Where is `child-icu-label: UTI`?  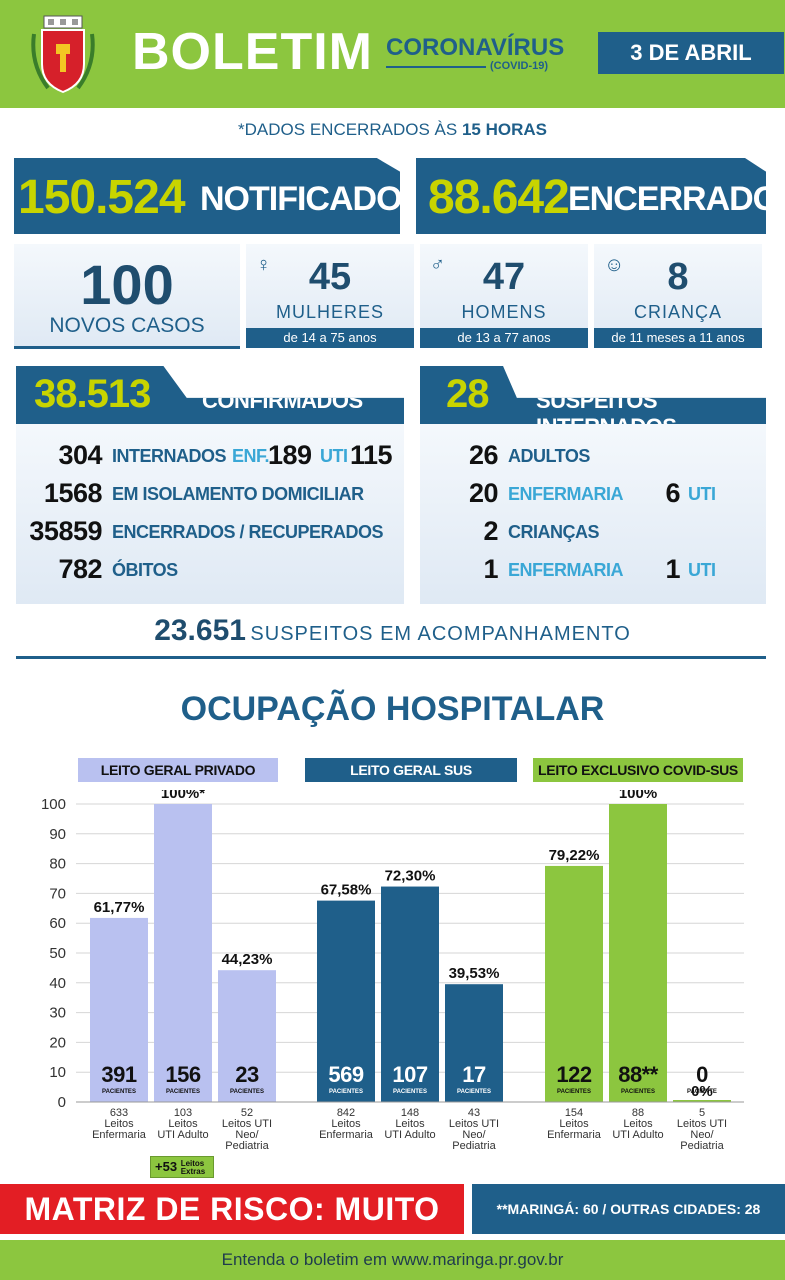 child-icu-label: UTI is located at coordinates (702, 570).